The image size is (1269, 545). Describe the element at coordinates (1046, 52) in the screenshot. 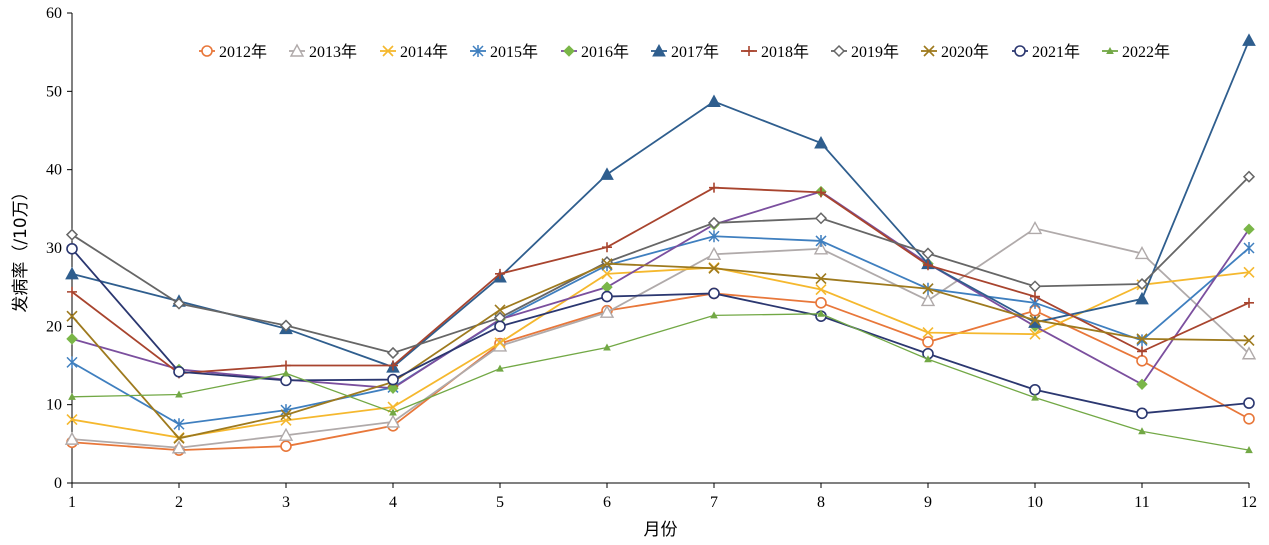

I see `legend-item: 2021年` at that location.